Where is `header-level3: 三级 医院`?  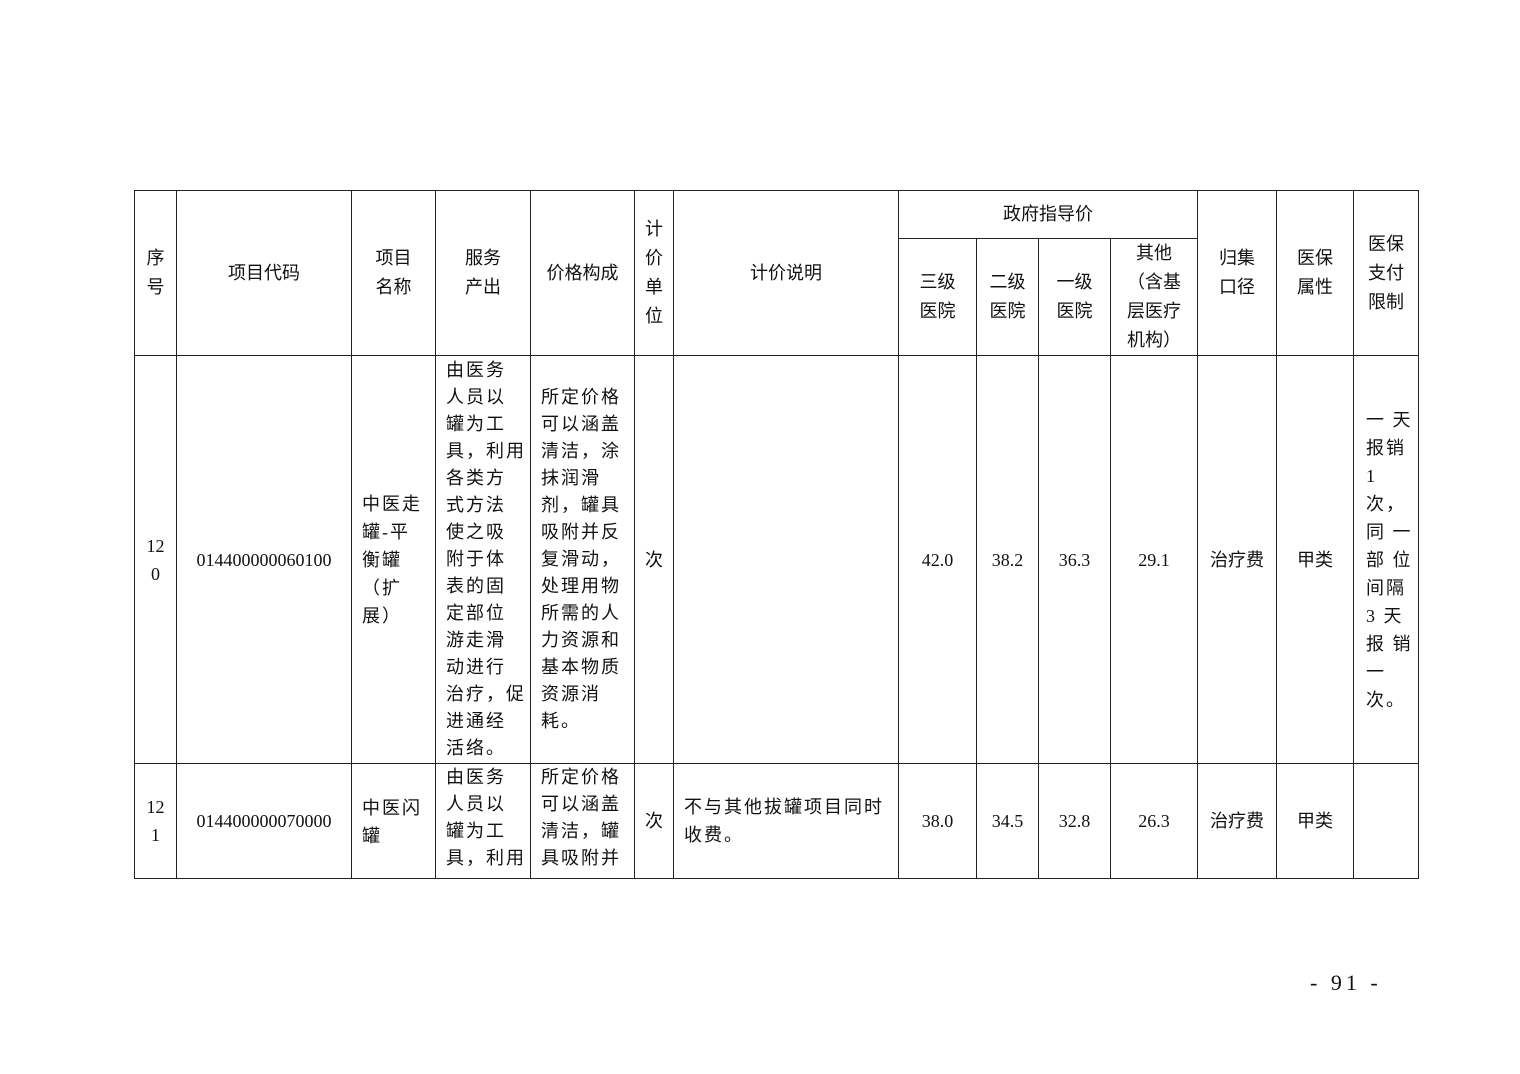 header-level3: 三级 医院 is located at coordinates (937, 297).